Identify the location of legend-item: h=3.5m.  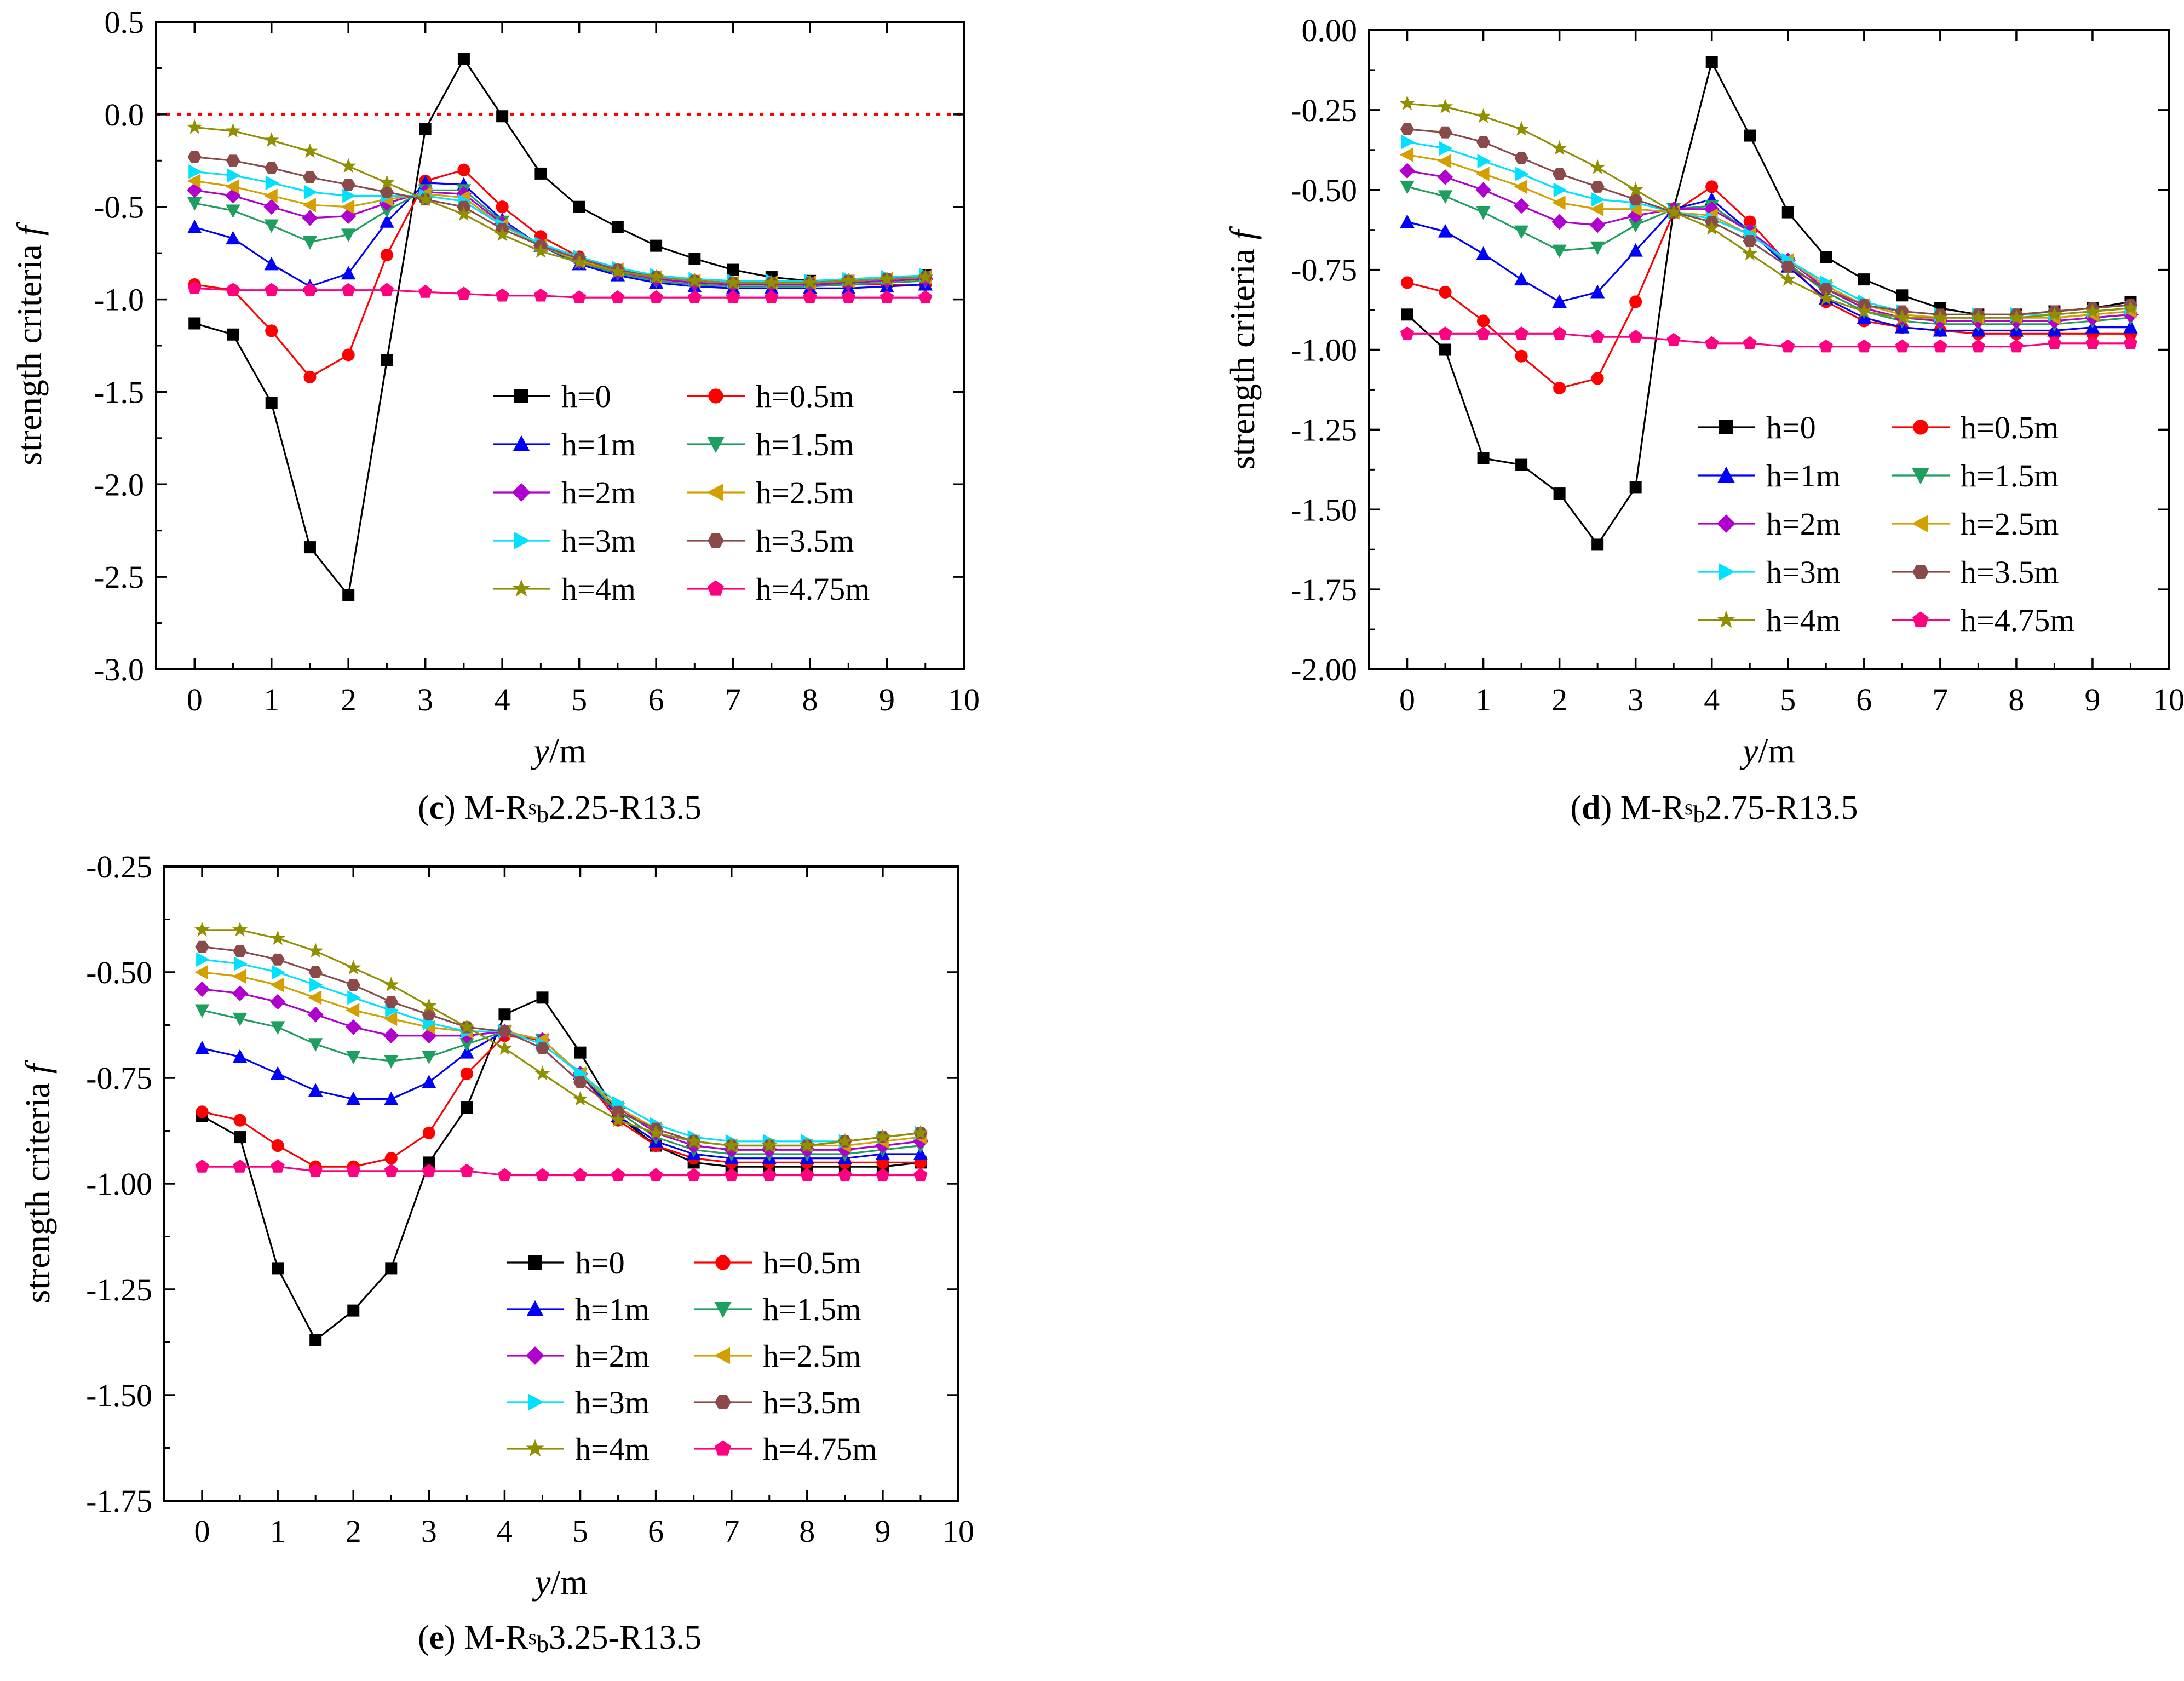
(1976, 572).